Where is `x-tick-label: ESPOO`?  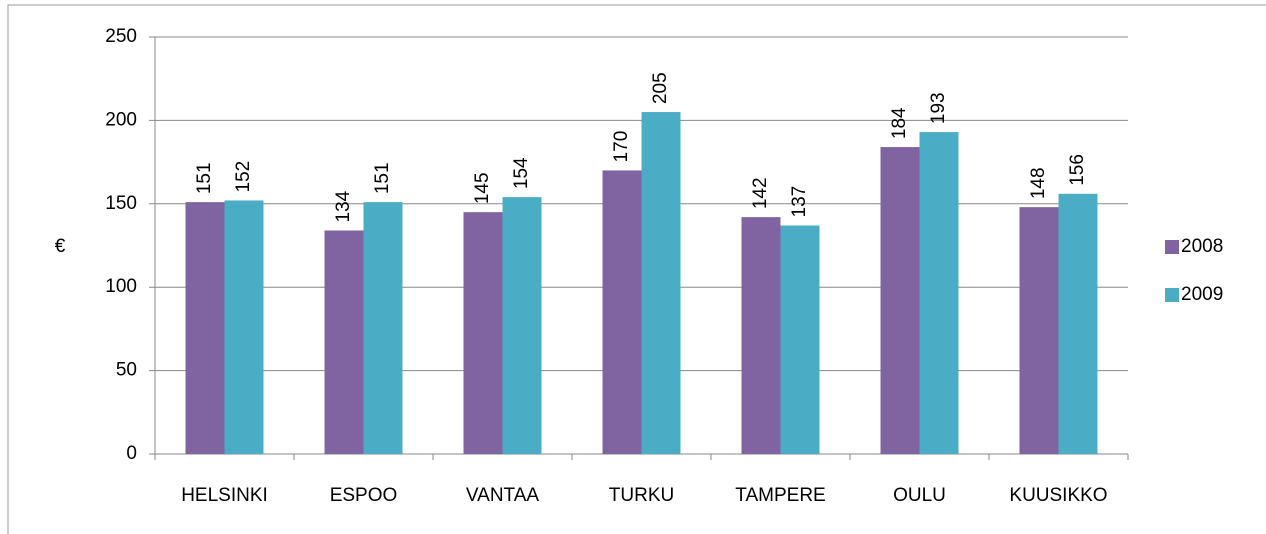 x-tick-label: ESPOO is located at coordinates (364, 495).